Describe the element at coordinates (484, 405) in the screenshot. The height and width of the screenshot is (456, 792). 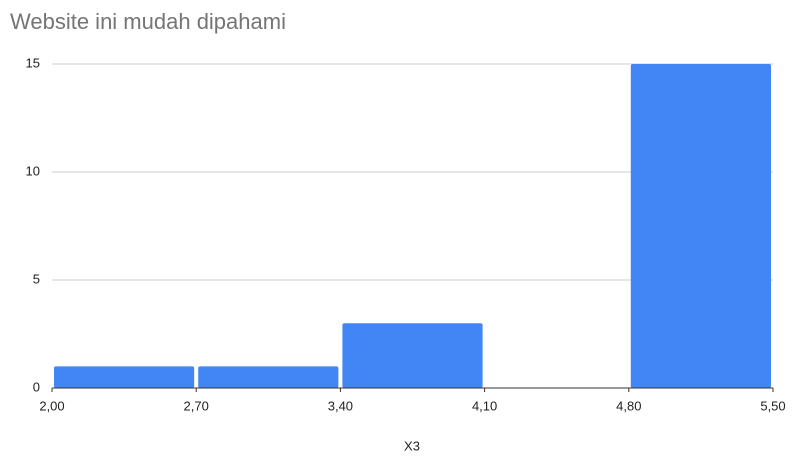
I see `x-tick-label: 4,10` at that location.